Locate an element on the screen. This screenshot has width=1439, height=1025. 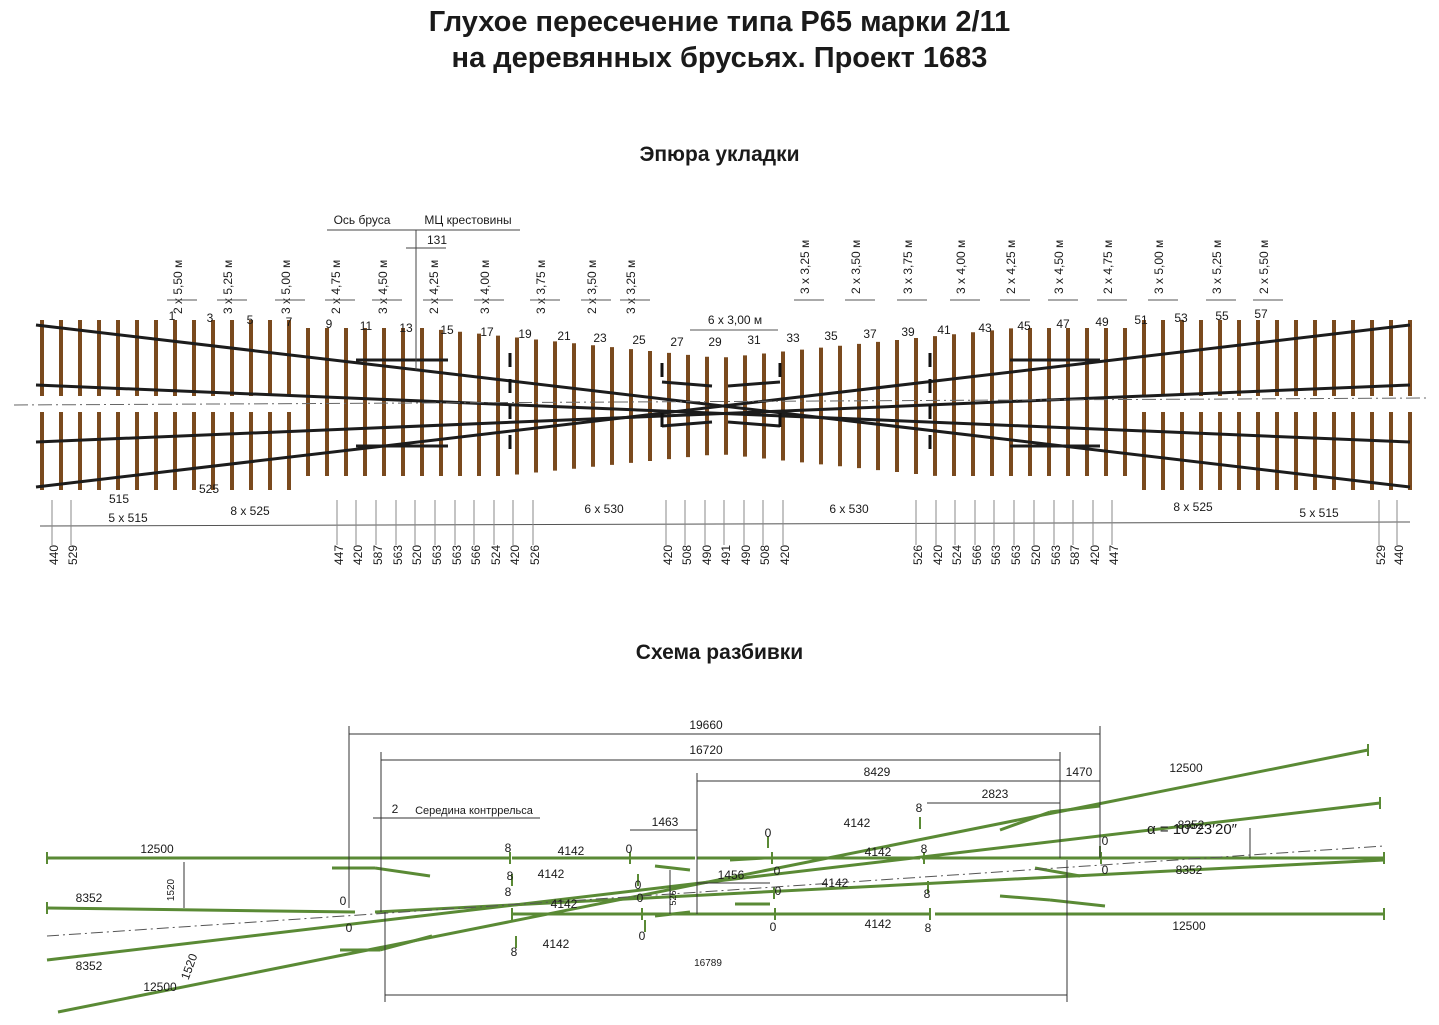
zero-12: 0 is located at coordinates (1105, 870).